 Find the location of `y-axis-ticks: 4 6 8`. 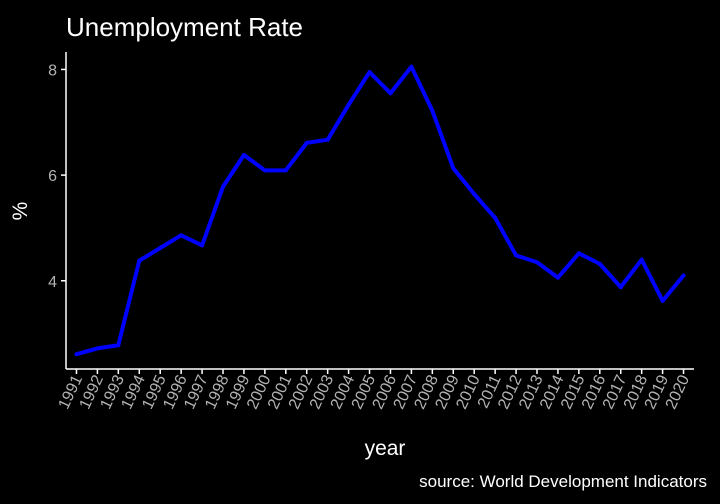

y-axis-ticks: 4 6 8 is located at coordinates (57, 176).